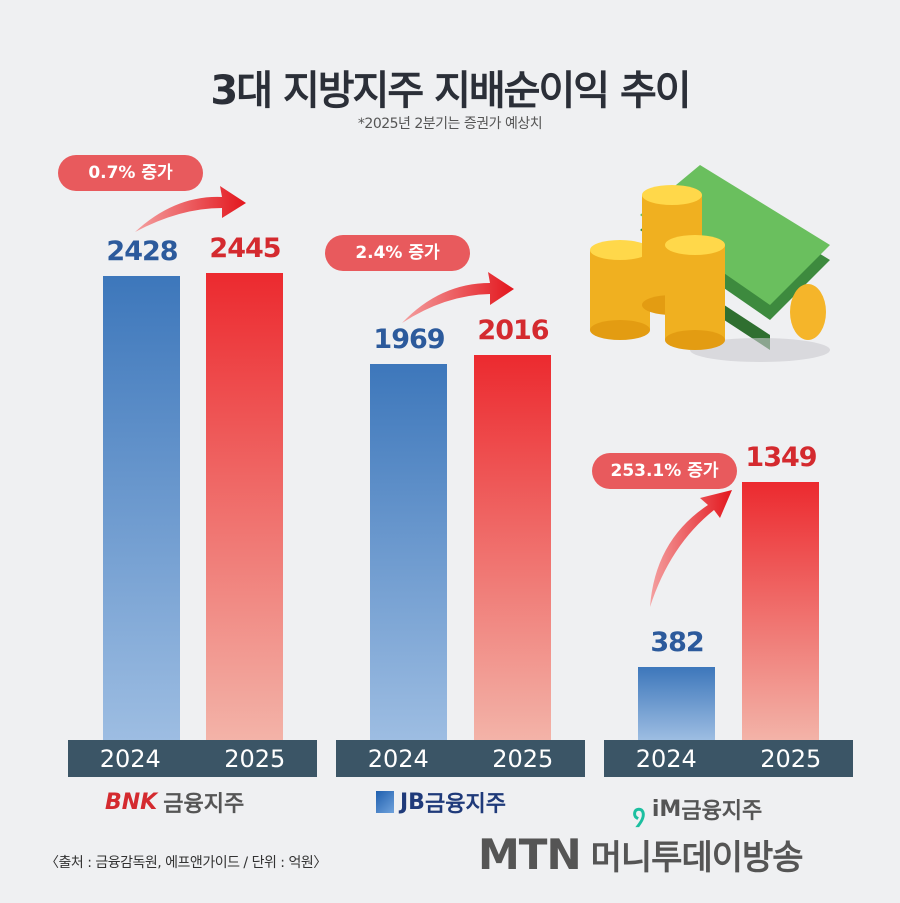  Describe the element at coordinates (450, 124) in the screenshot. I see `chart-subtitle: *2025년 2분기는 증권가 예상치` at that location.